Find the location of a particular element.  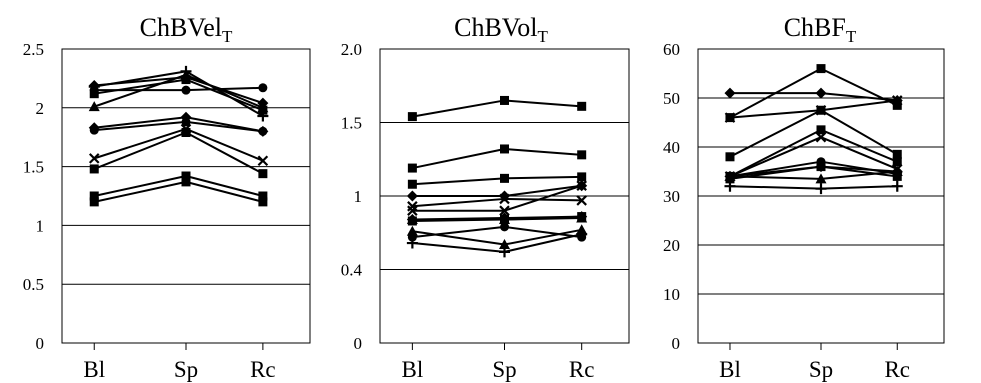

y-tick-label: 30 is located at coordinates (671, 196).